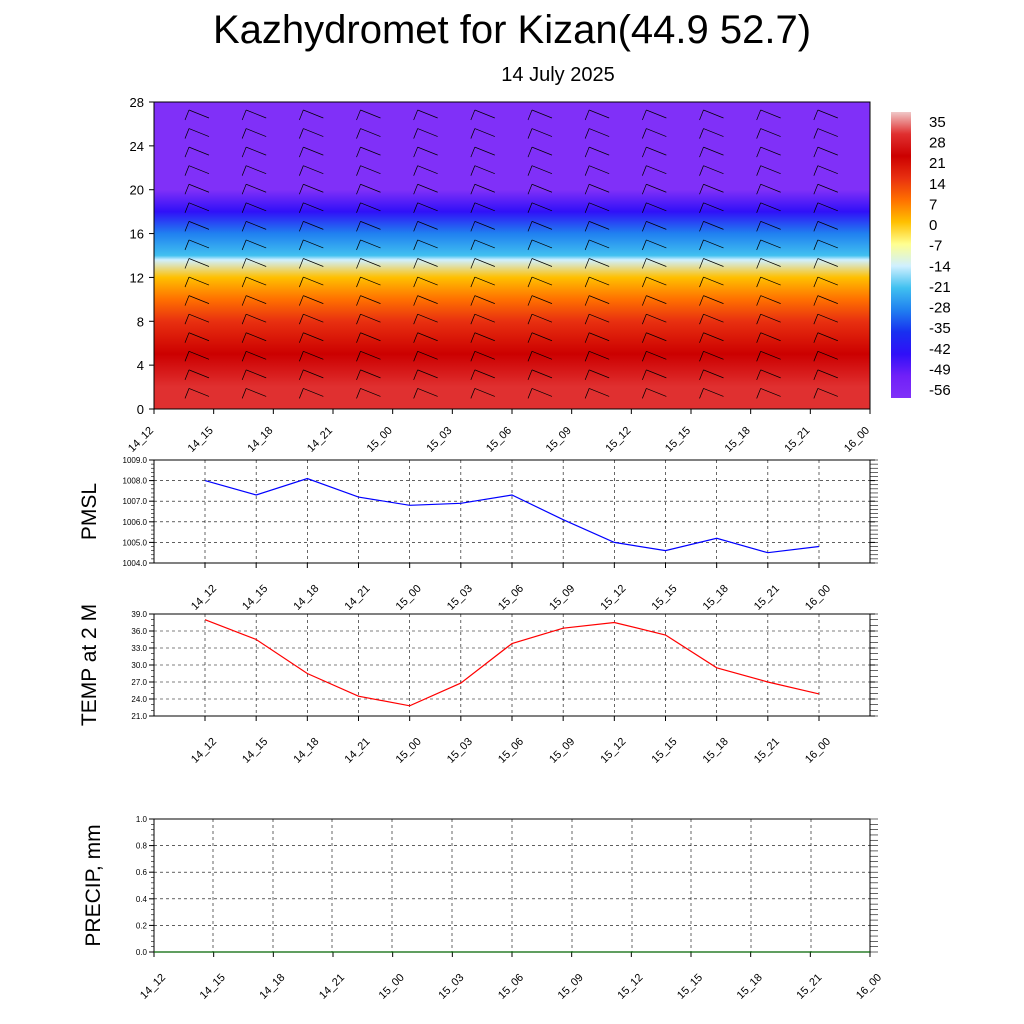  What do you see at coordinates (272, 987) in the screenshot?
I see `x-tick-label: 14_18` at bounding box center [272, 987].